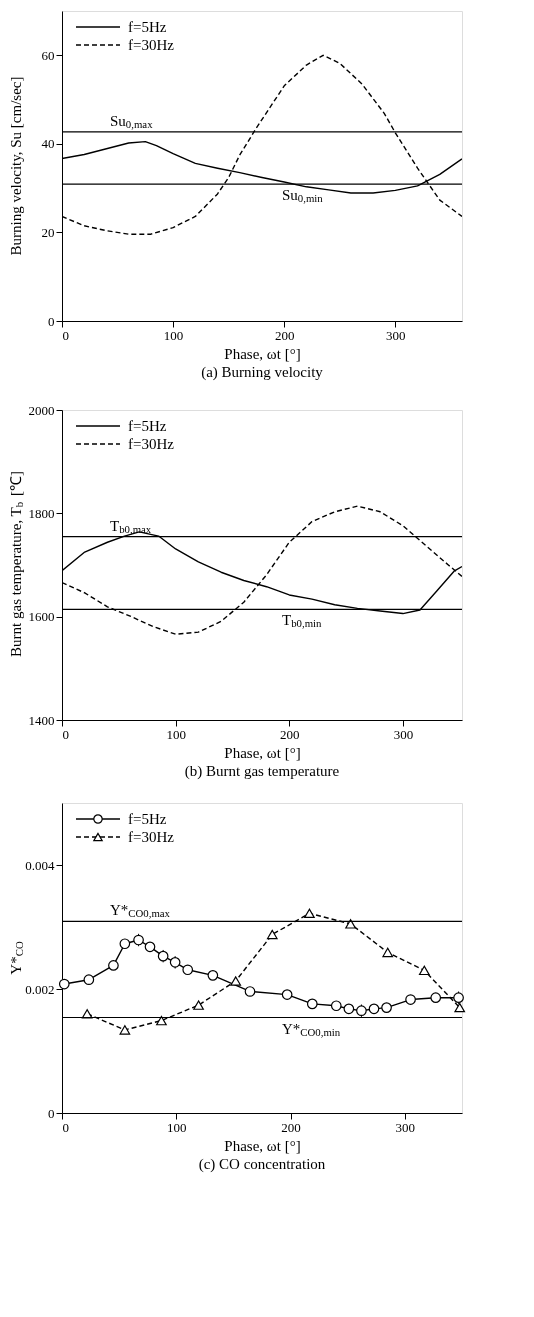 Image resolution: width=534 pixels, height=1317 pixels. I want to click on y-tick-label: 0.004, so click(40, 865).